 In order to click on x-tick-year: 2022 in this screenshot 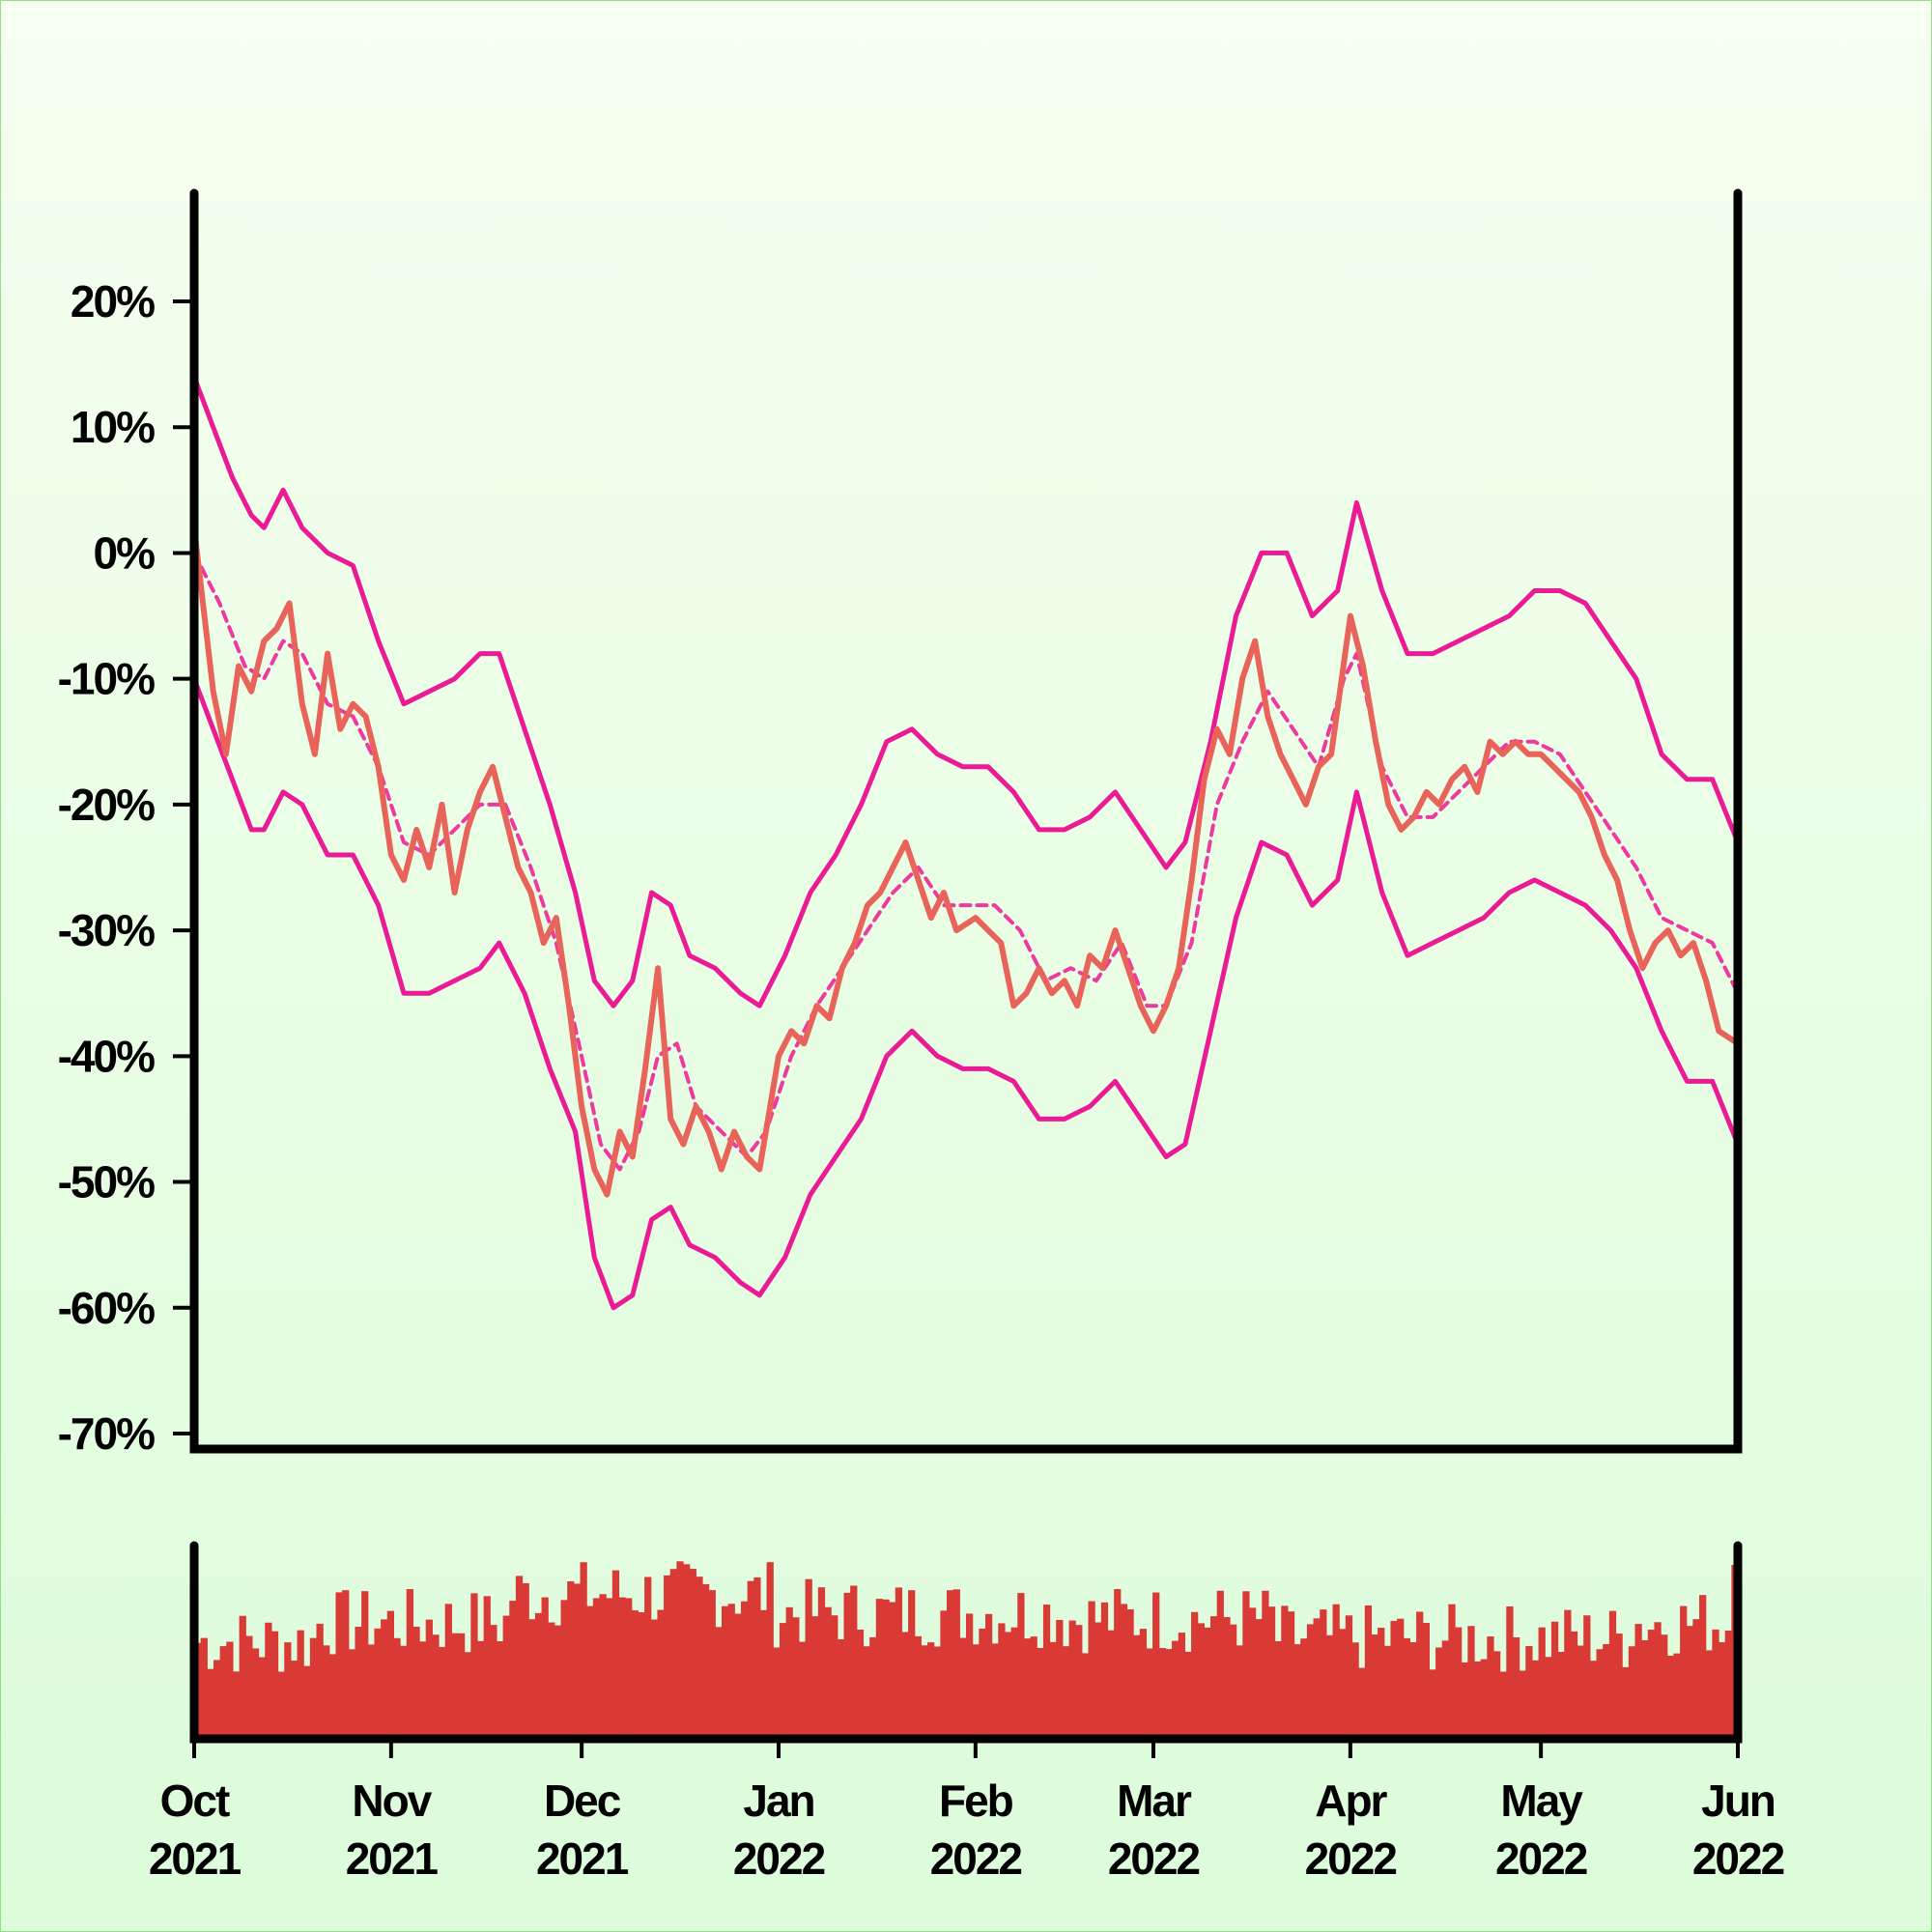, I will do `click(1154, 1858)`.